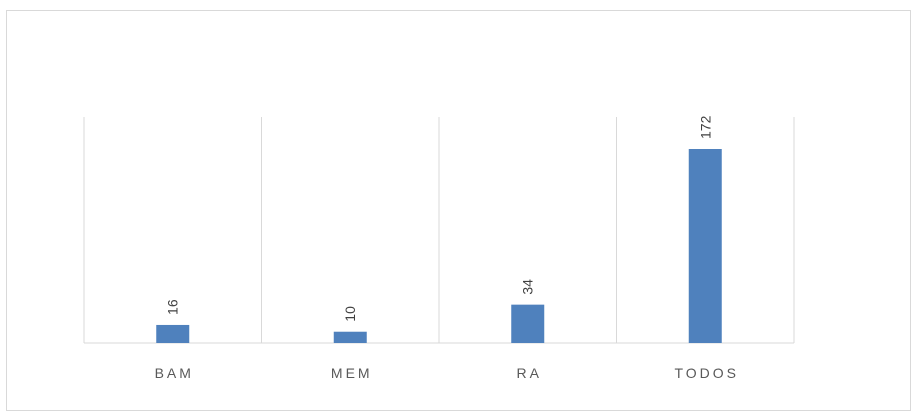 Image resolution: width=919 pixels, height=415 pixels. I want to click on data-label-mem: 10, so click(350, 314).